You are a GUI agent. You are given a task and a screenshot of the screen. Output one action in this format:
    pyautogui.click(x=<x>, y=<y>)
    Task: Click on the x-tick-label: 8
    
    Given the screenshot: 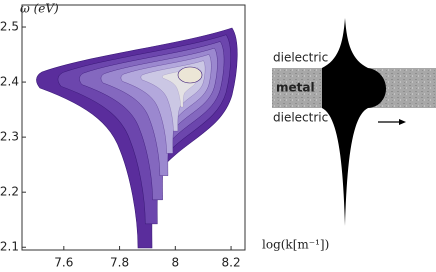 What is the action you would take?
    pyautogui.click(x=175, y=262)
    